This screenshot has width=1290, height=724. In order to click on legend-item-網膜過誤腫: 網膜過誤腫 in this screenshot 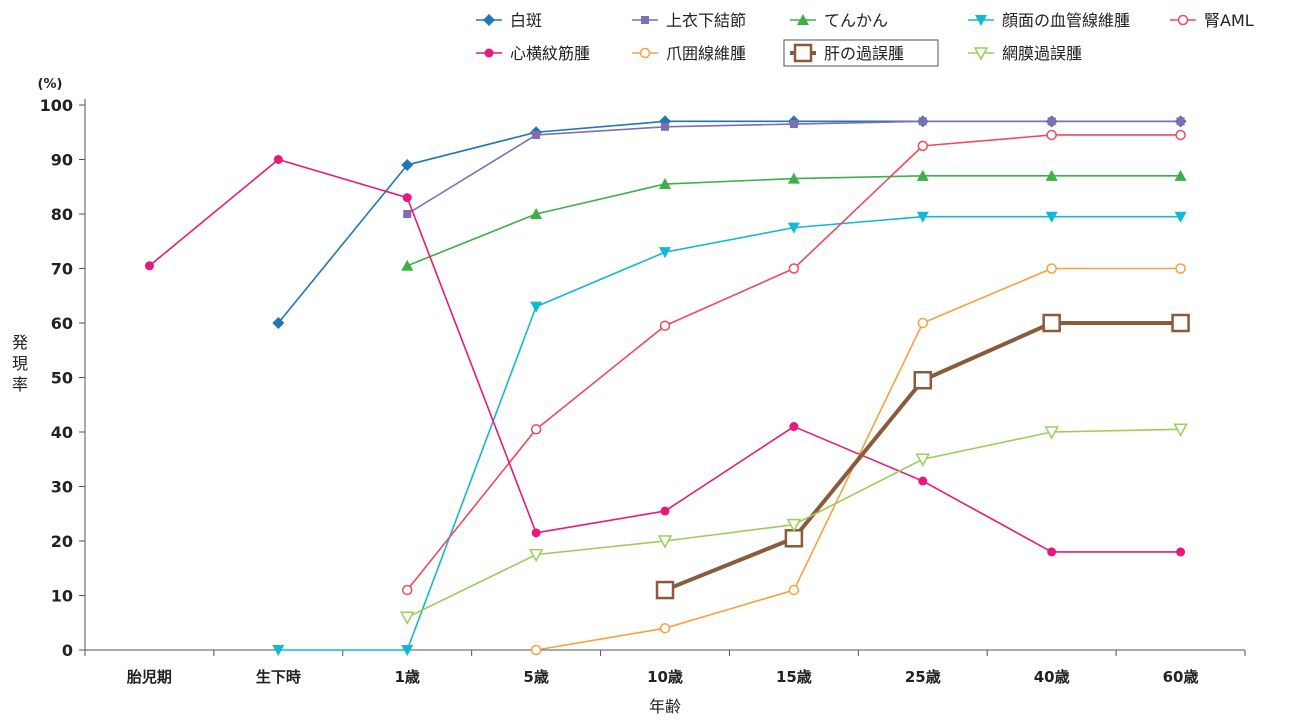, I will do `click(1025, 53)`.